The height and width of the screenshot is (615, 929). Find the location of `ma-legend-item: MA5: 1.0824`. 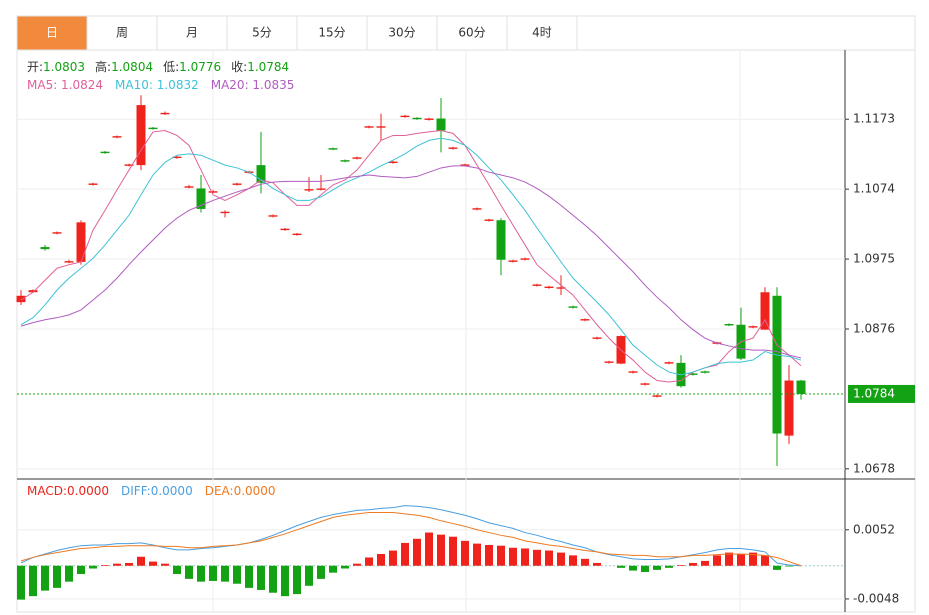

ma-legend-item: MA5: 1.0824 is located at coordinates (65, 85).